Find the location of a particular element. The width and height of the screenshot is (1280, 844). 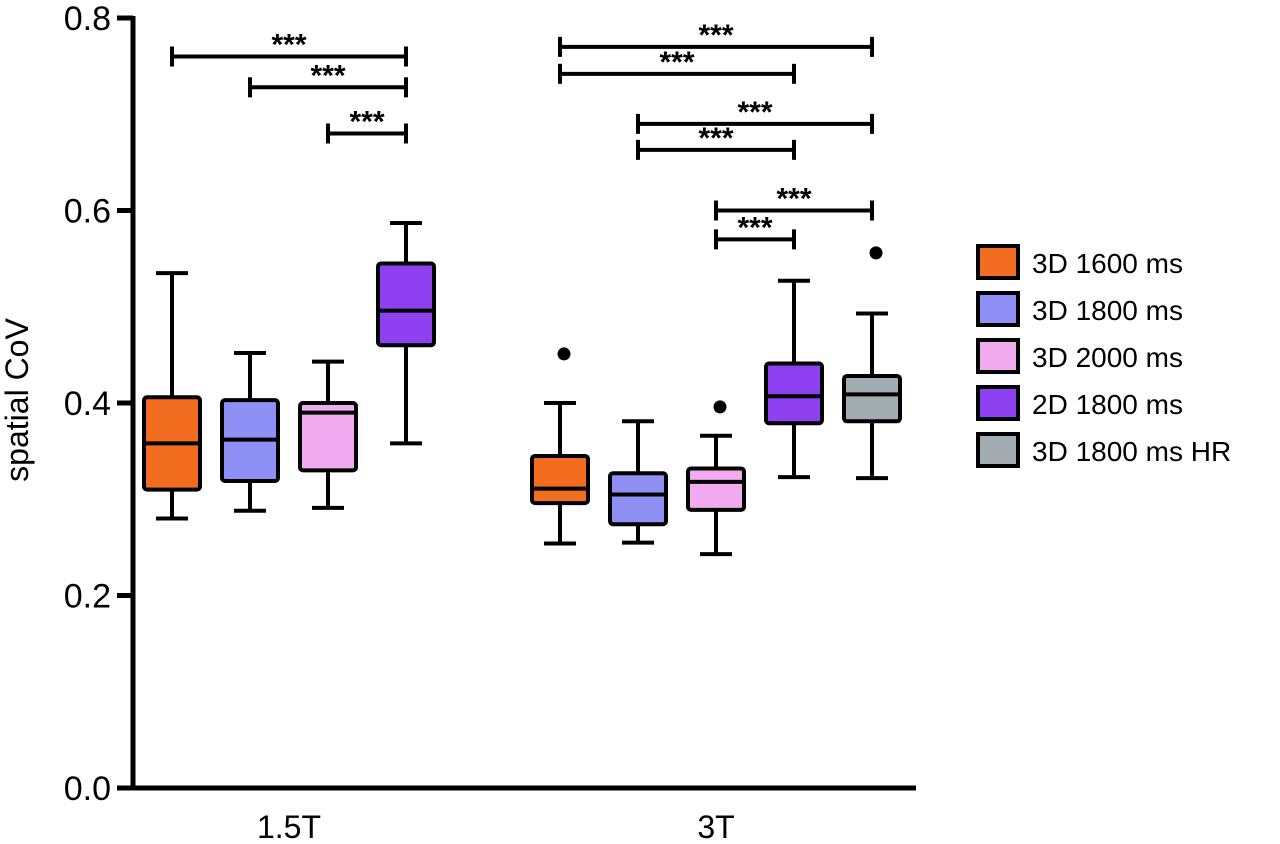

y-tick-label: 0.2 is located at coordinates (87, 597).